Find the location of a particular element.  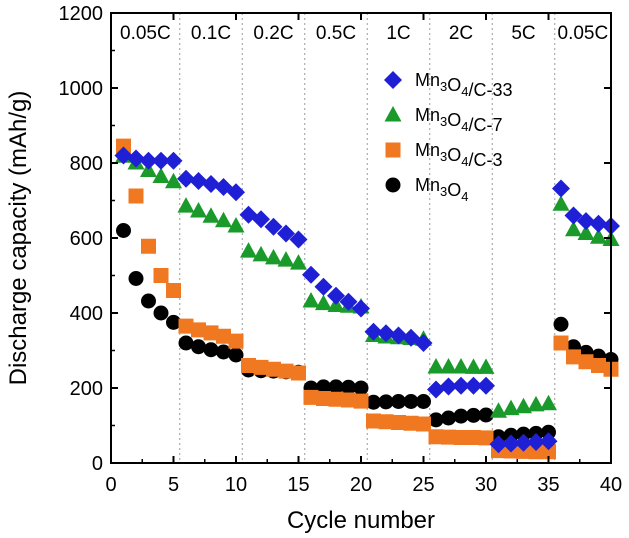

x-tick-label: 35 is located at coordinates (548, 485).